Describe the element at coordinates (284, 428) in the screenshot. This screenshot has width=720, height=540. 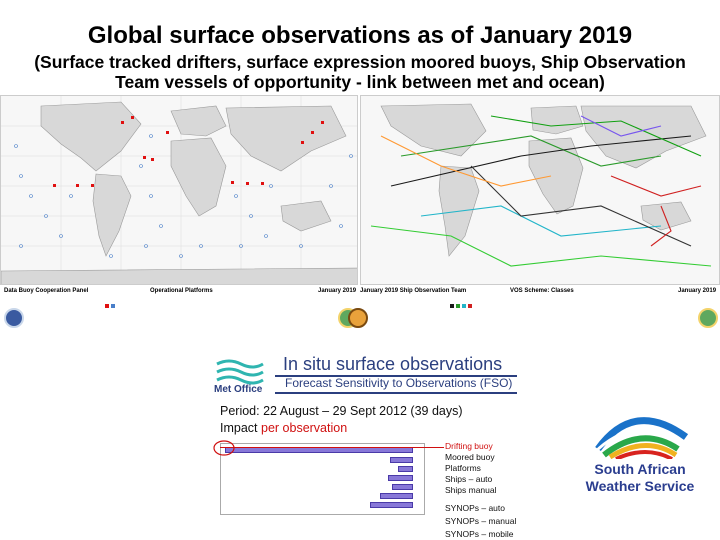
I see `fso-impact: Impact per observation` at that location.